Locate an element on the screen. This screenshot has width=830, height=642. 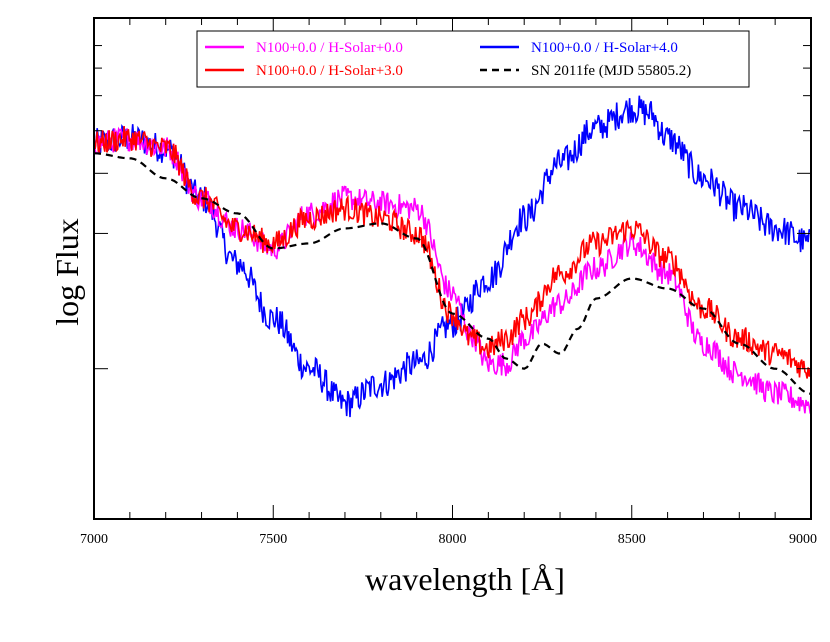
legend-label-0: N100+0.0 / H-Solar+0.0 is located at coordinates (329, 48).